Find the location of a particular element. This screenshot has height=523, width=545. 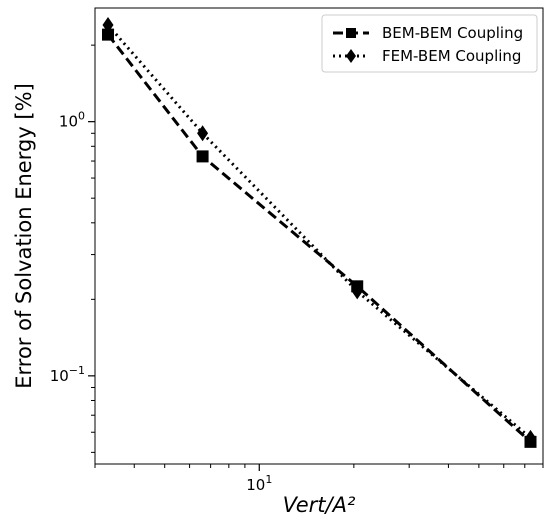

legend-box is located at coordinates (429, 43).